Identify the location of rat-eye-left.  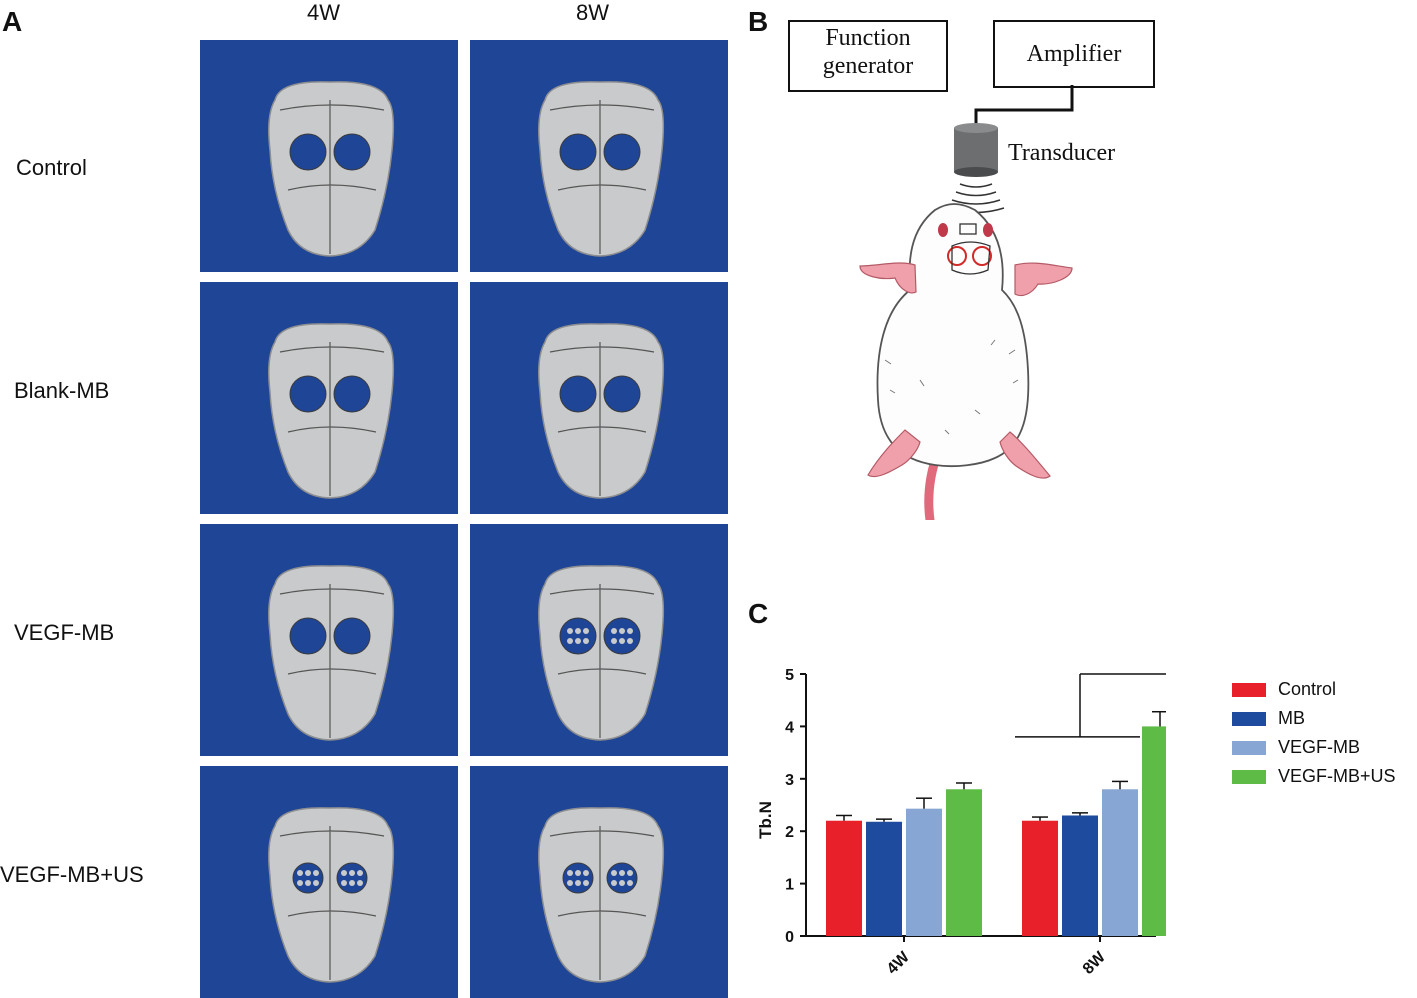
(943, 230).